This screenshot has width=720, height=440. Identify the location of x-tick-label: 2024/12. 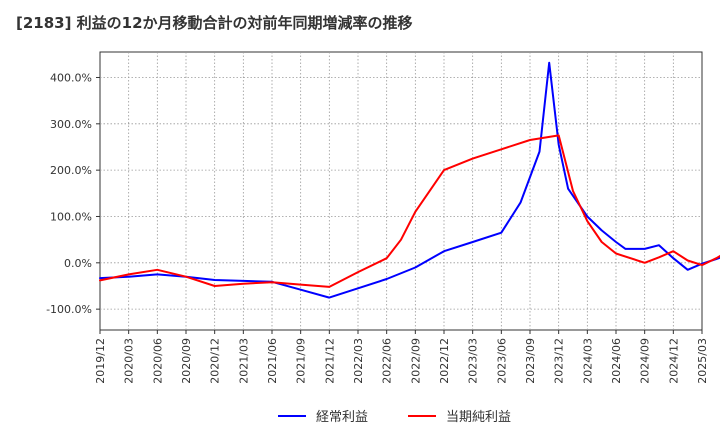
(673, 361).